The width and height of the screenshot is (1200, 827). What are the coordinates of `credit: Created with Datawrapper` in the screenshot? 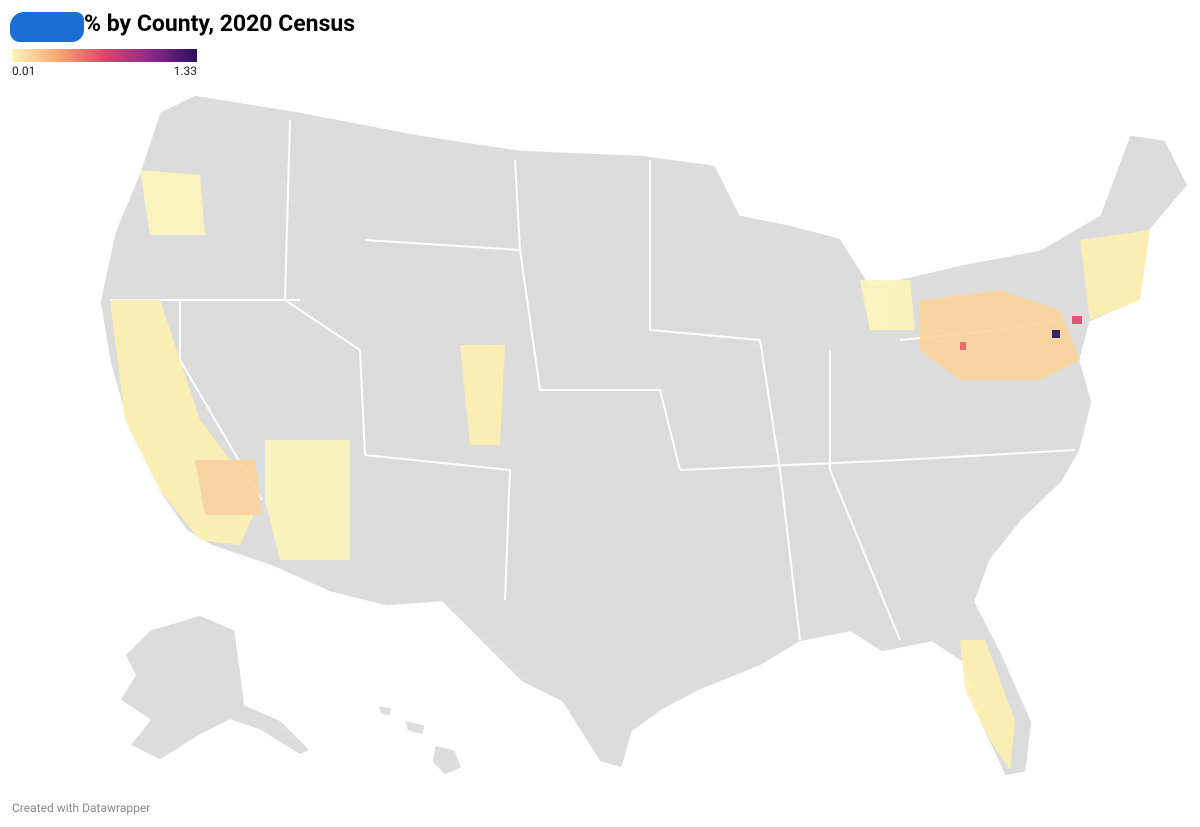 It's located at (81, 808).